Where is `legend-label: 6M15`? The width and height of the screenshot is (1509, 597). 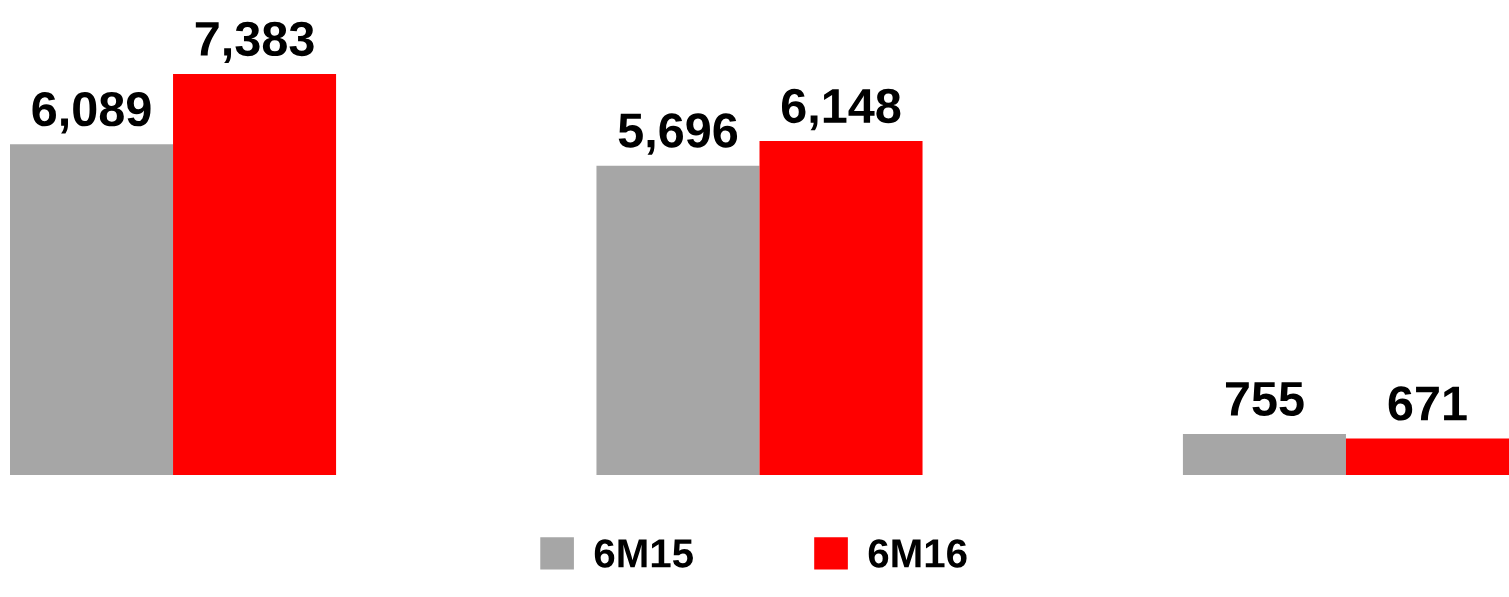 legend-label: 6M15 is located at coordinates (643, 553).